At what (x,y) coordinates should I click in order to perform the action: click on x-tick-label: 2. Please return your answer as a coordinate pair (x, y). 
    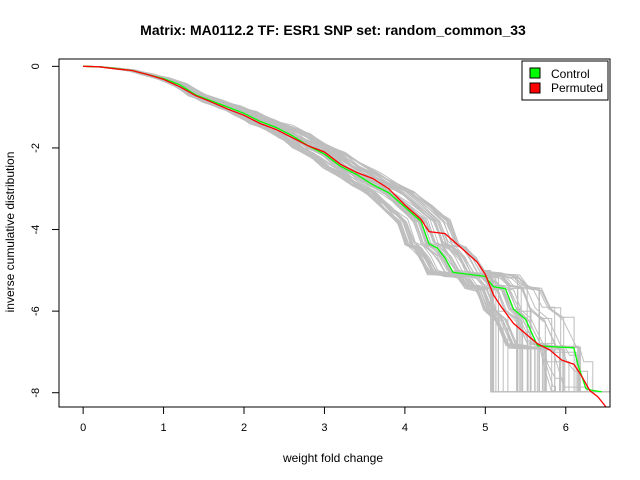
    Looking at the image, I should click on (244, 428).